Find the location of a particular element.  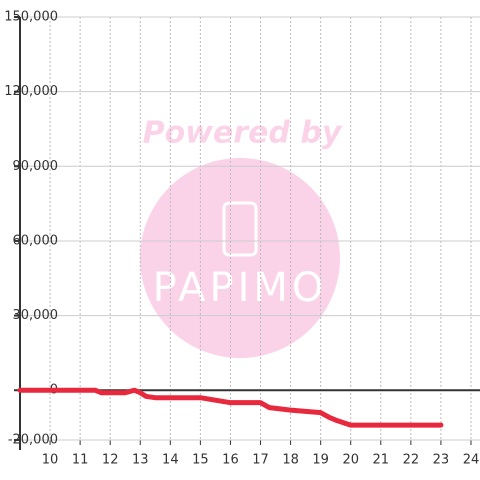

x-tick-label: 18 is located at coordinates (290, 460).